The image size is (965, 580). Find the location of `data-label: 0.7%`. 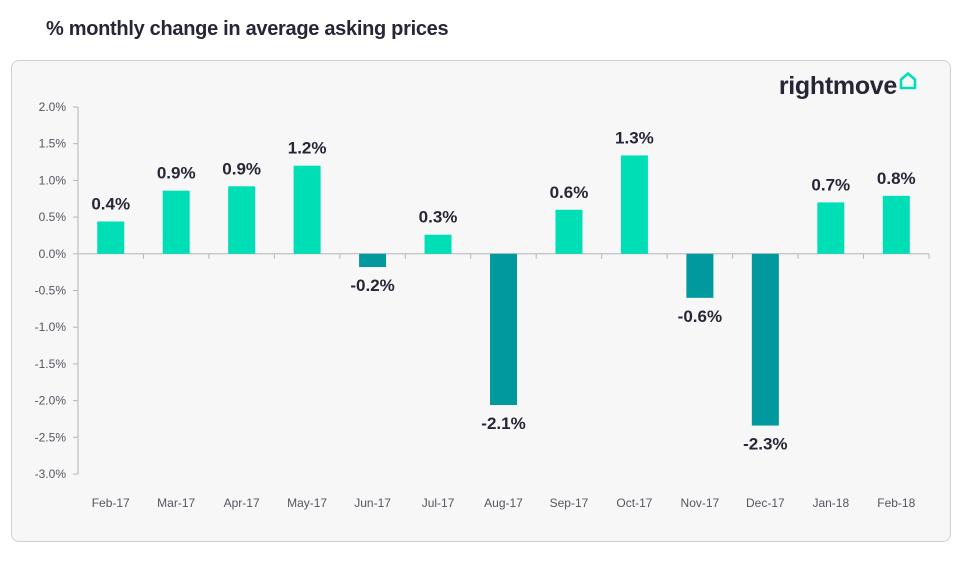

data-label: 0.7% is located at coordinates (830, 184).